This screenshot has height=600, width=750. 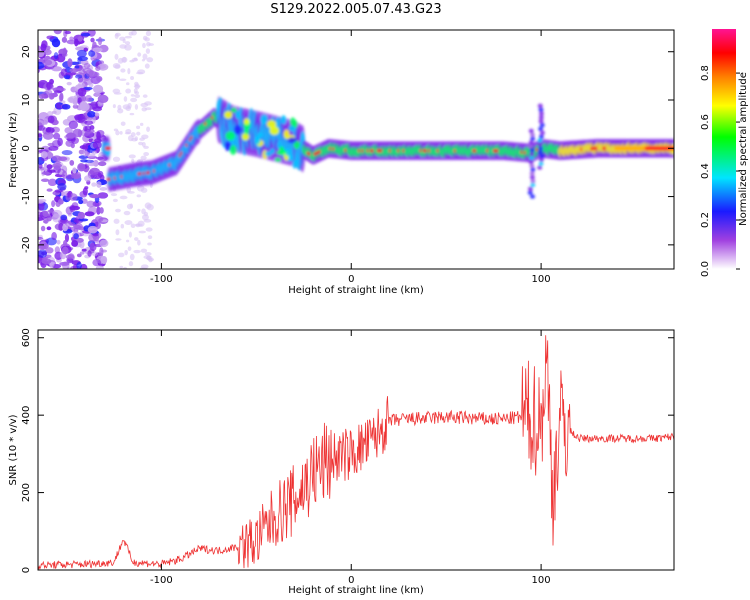 What do you see at coordinates (705, 122) in the screenshot?
I see `colorbar-tick-label: 0.6` at bounding box center [705, 122].